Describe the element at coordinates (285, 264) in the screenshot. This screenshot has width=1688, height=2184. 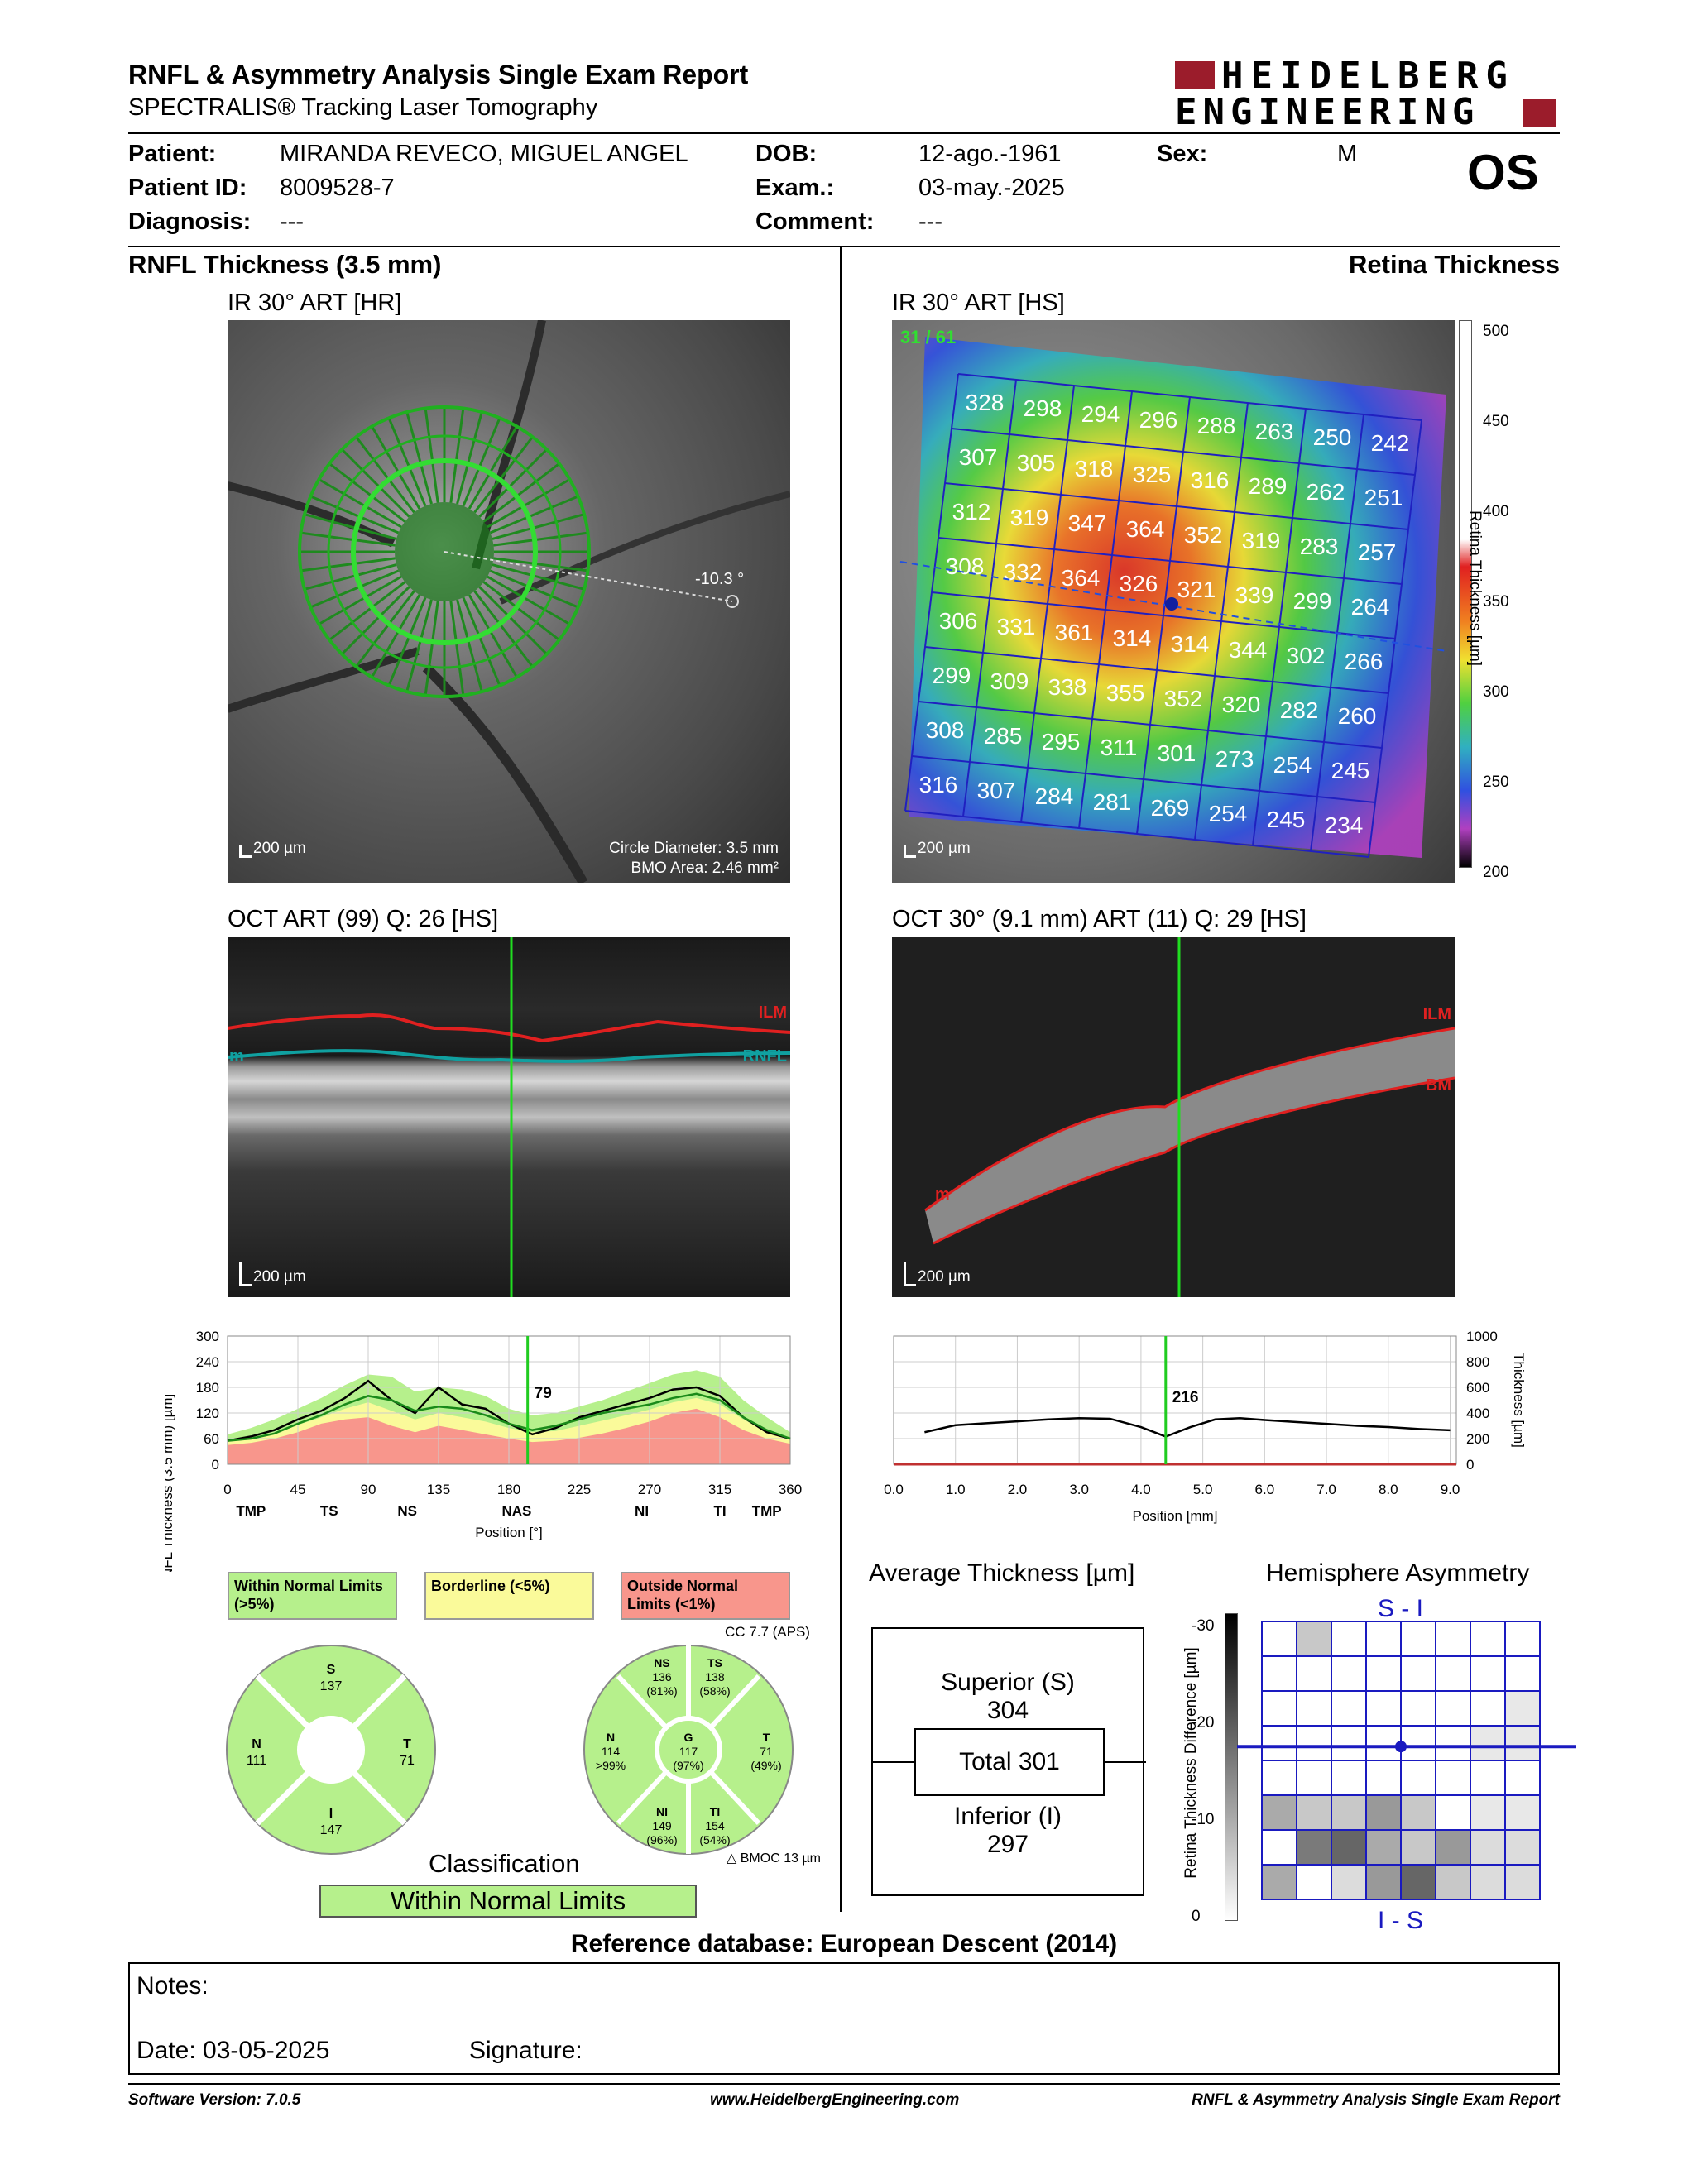
I see `rnfl-section-title: RNFL Thickness (3.5 mm)` at that location.